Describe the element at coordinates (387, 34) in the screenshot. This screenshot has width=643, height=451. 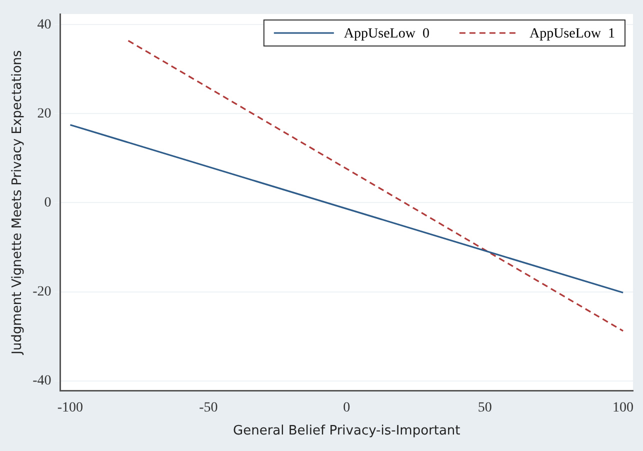
I see `legend-label: AppUseLow 0` at that location.